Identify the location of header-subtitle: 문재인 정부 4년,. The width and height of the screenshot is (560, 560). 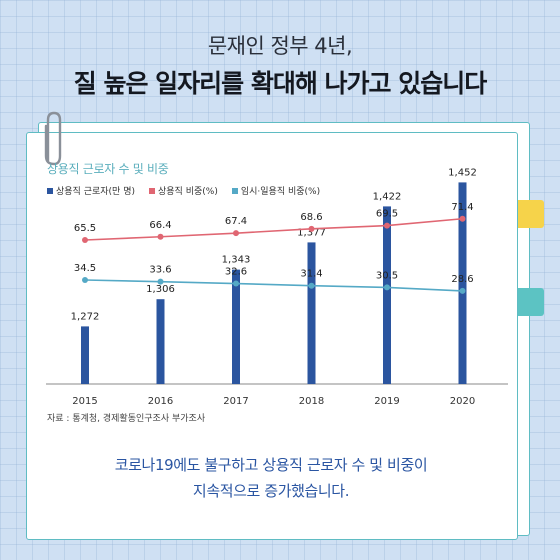
(280, 46).